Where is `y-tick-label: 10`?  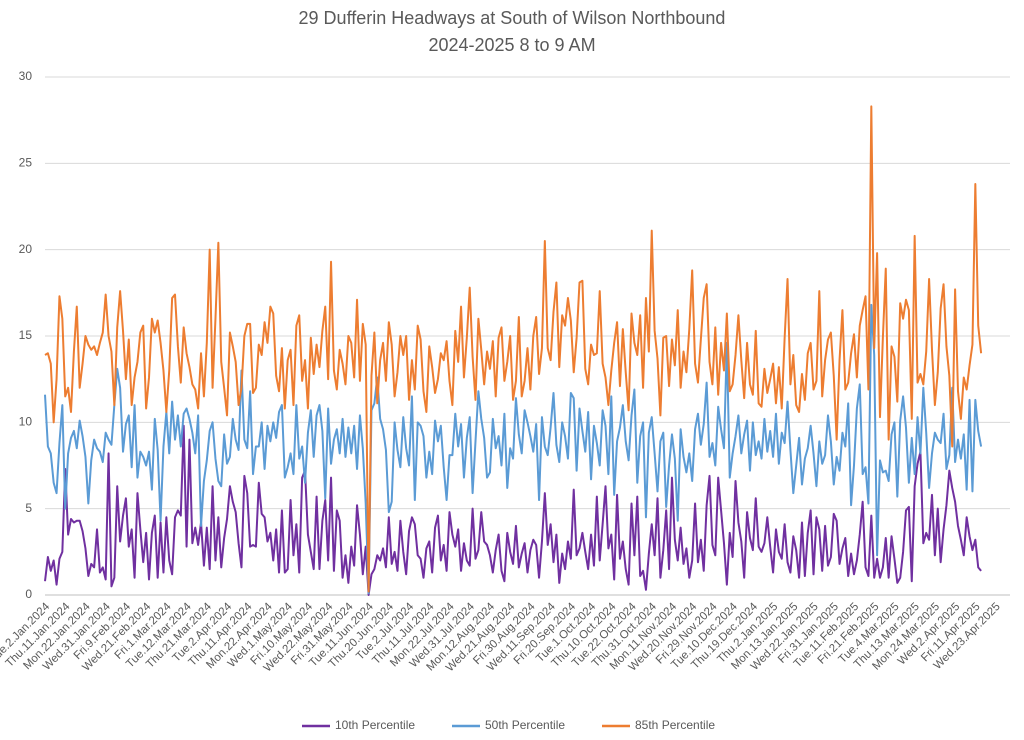
y-tick-label: 10 is located at coordinates (26, 422).